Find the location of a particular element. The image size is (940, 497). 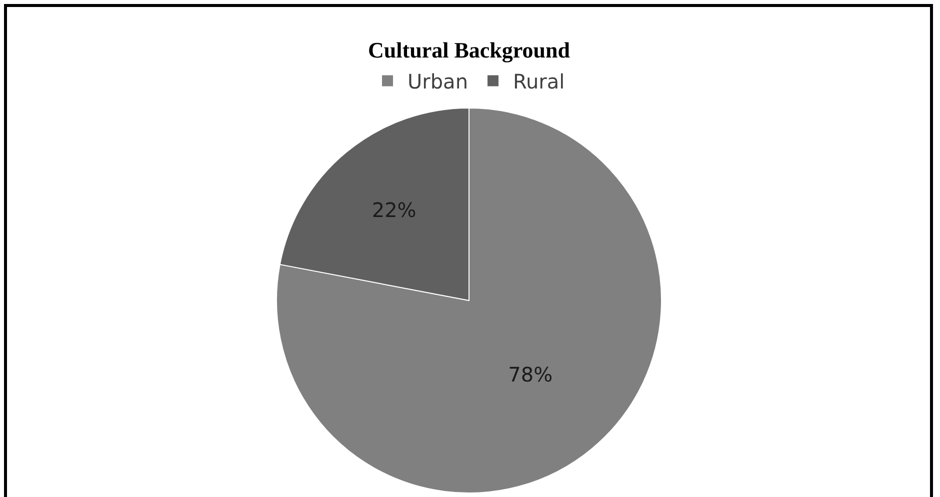

legend-label: Rural is located at coordinates (539, 82).